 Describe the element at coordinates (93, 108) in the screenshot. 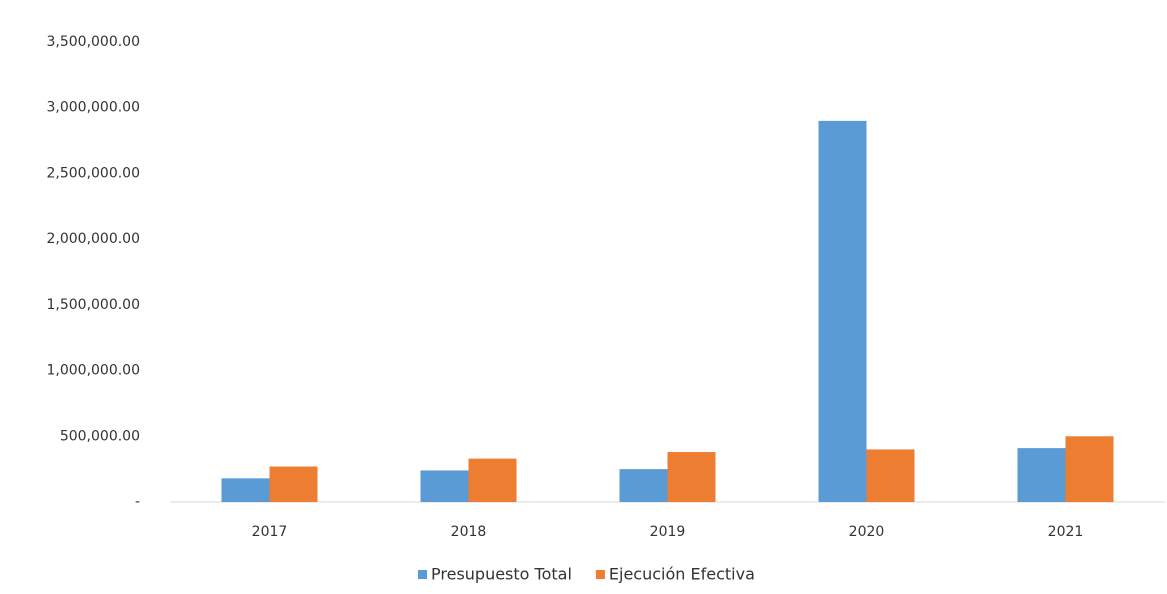

I see `y-tick-label: 3,000,000.00` at that location.